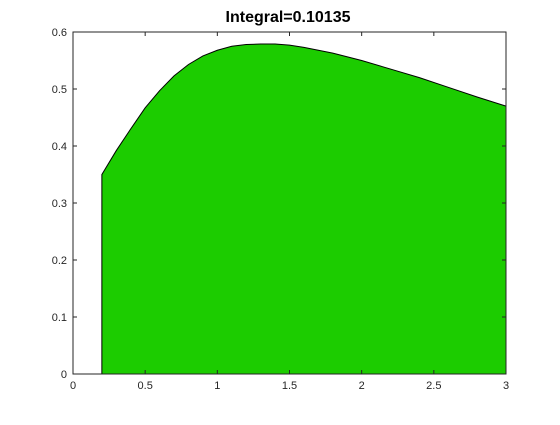 The image size is (560, 425). Describe the element at coordinates (73, 386) in the screenshot. I see `x-tick-label: 0` at that location.